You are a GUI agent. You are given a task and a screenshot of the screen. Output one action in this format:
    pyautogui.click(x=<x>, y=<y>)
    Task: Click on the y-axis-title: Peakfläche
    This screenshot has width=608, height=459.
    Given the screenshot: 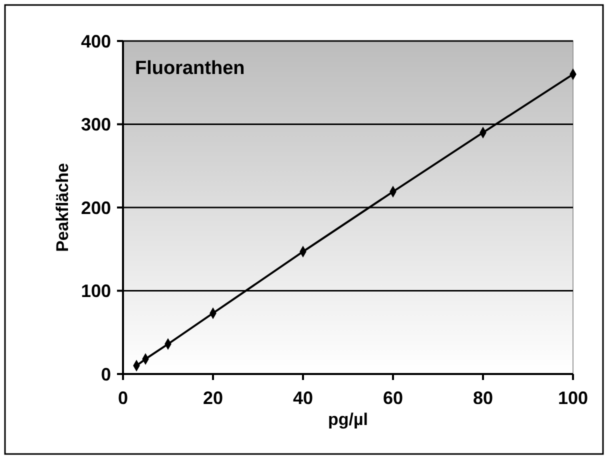 What is the action you would take?
    pyautogui.click(x=62, y=207)
    